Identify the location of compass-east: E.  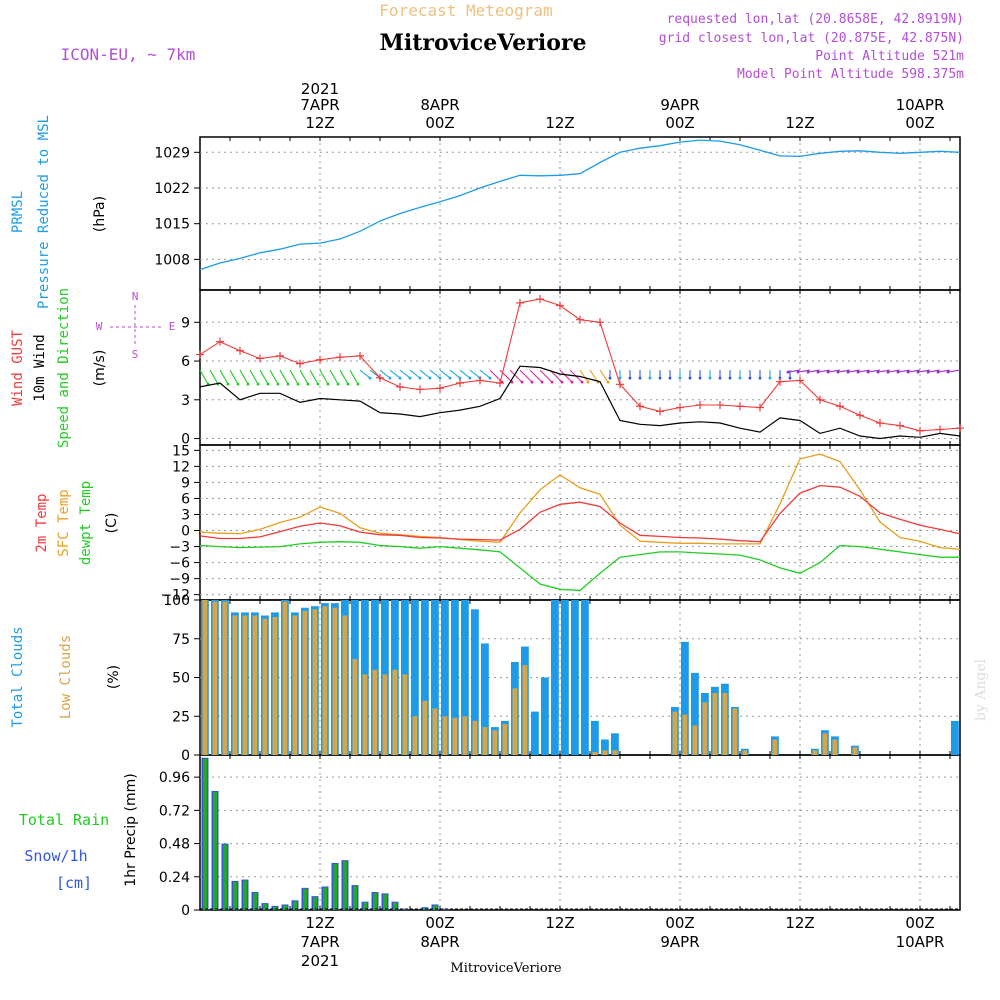
(172, 326).